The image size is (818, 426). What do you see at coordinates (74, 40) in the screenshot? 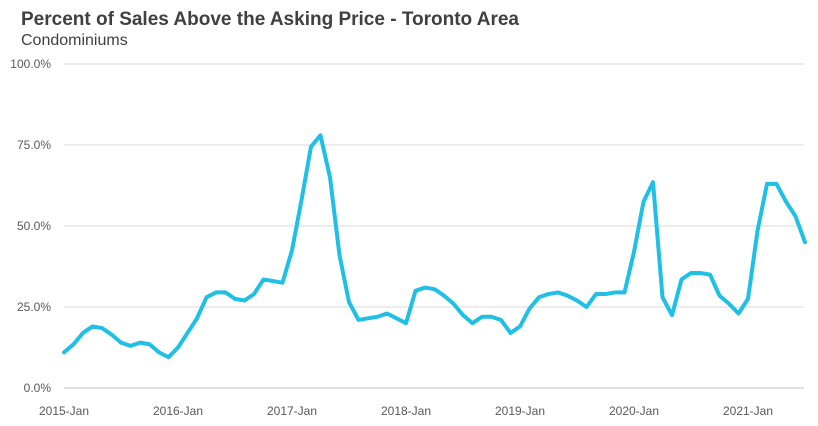
I see `chart-subtitle: Condominiums` at bounding box center [74, 40].